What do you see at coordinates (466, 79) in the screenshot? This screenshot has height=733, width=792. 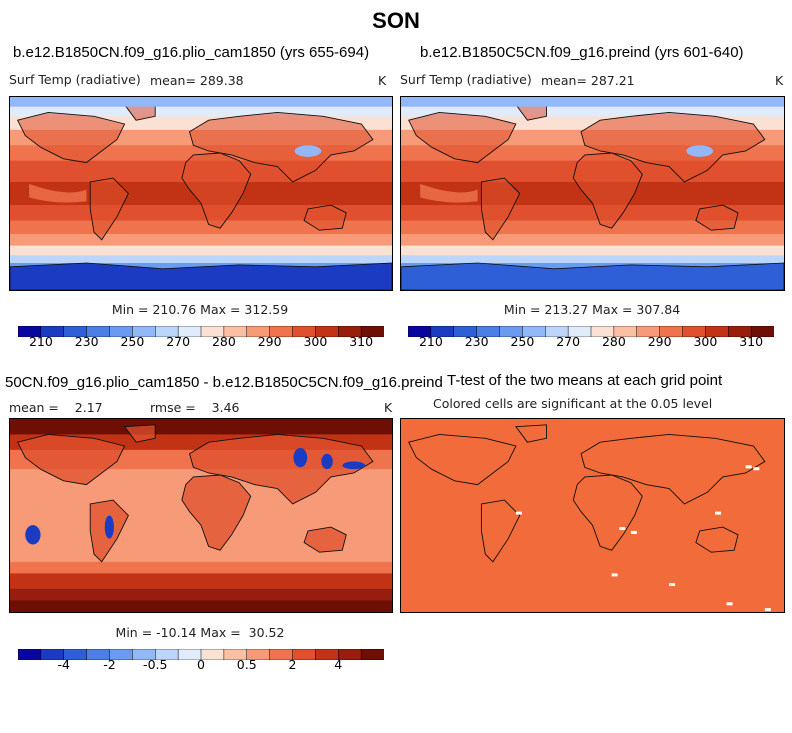 I see `panel2-variable: Surf Temp (radiative)` at bounding box center [466, 79].